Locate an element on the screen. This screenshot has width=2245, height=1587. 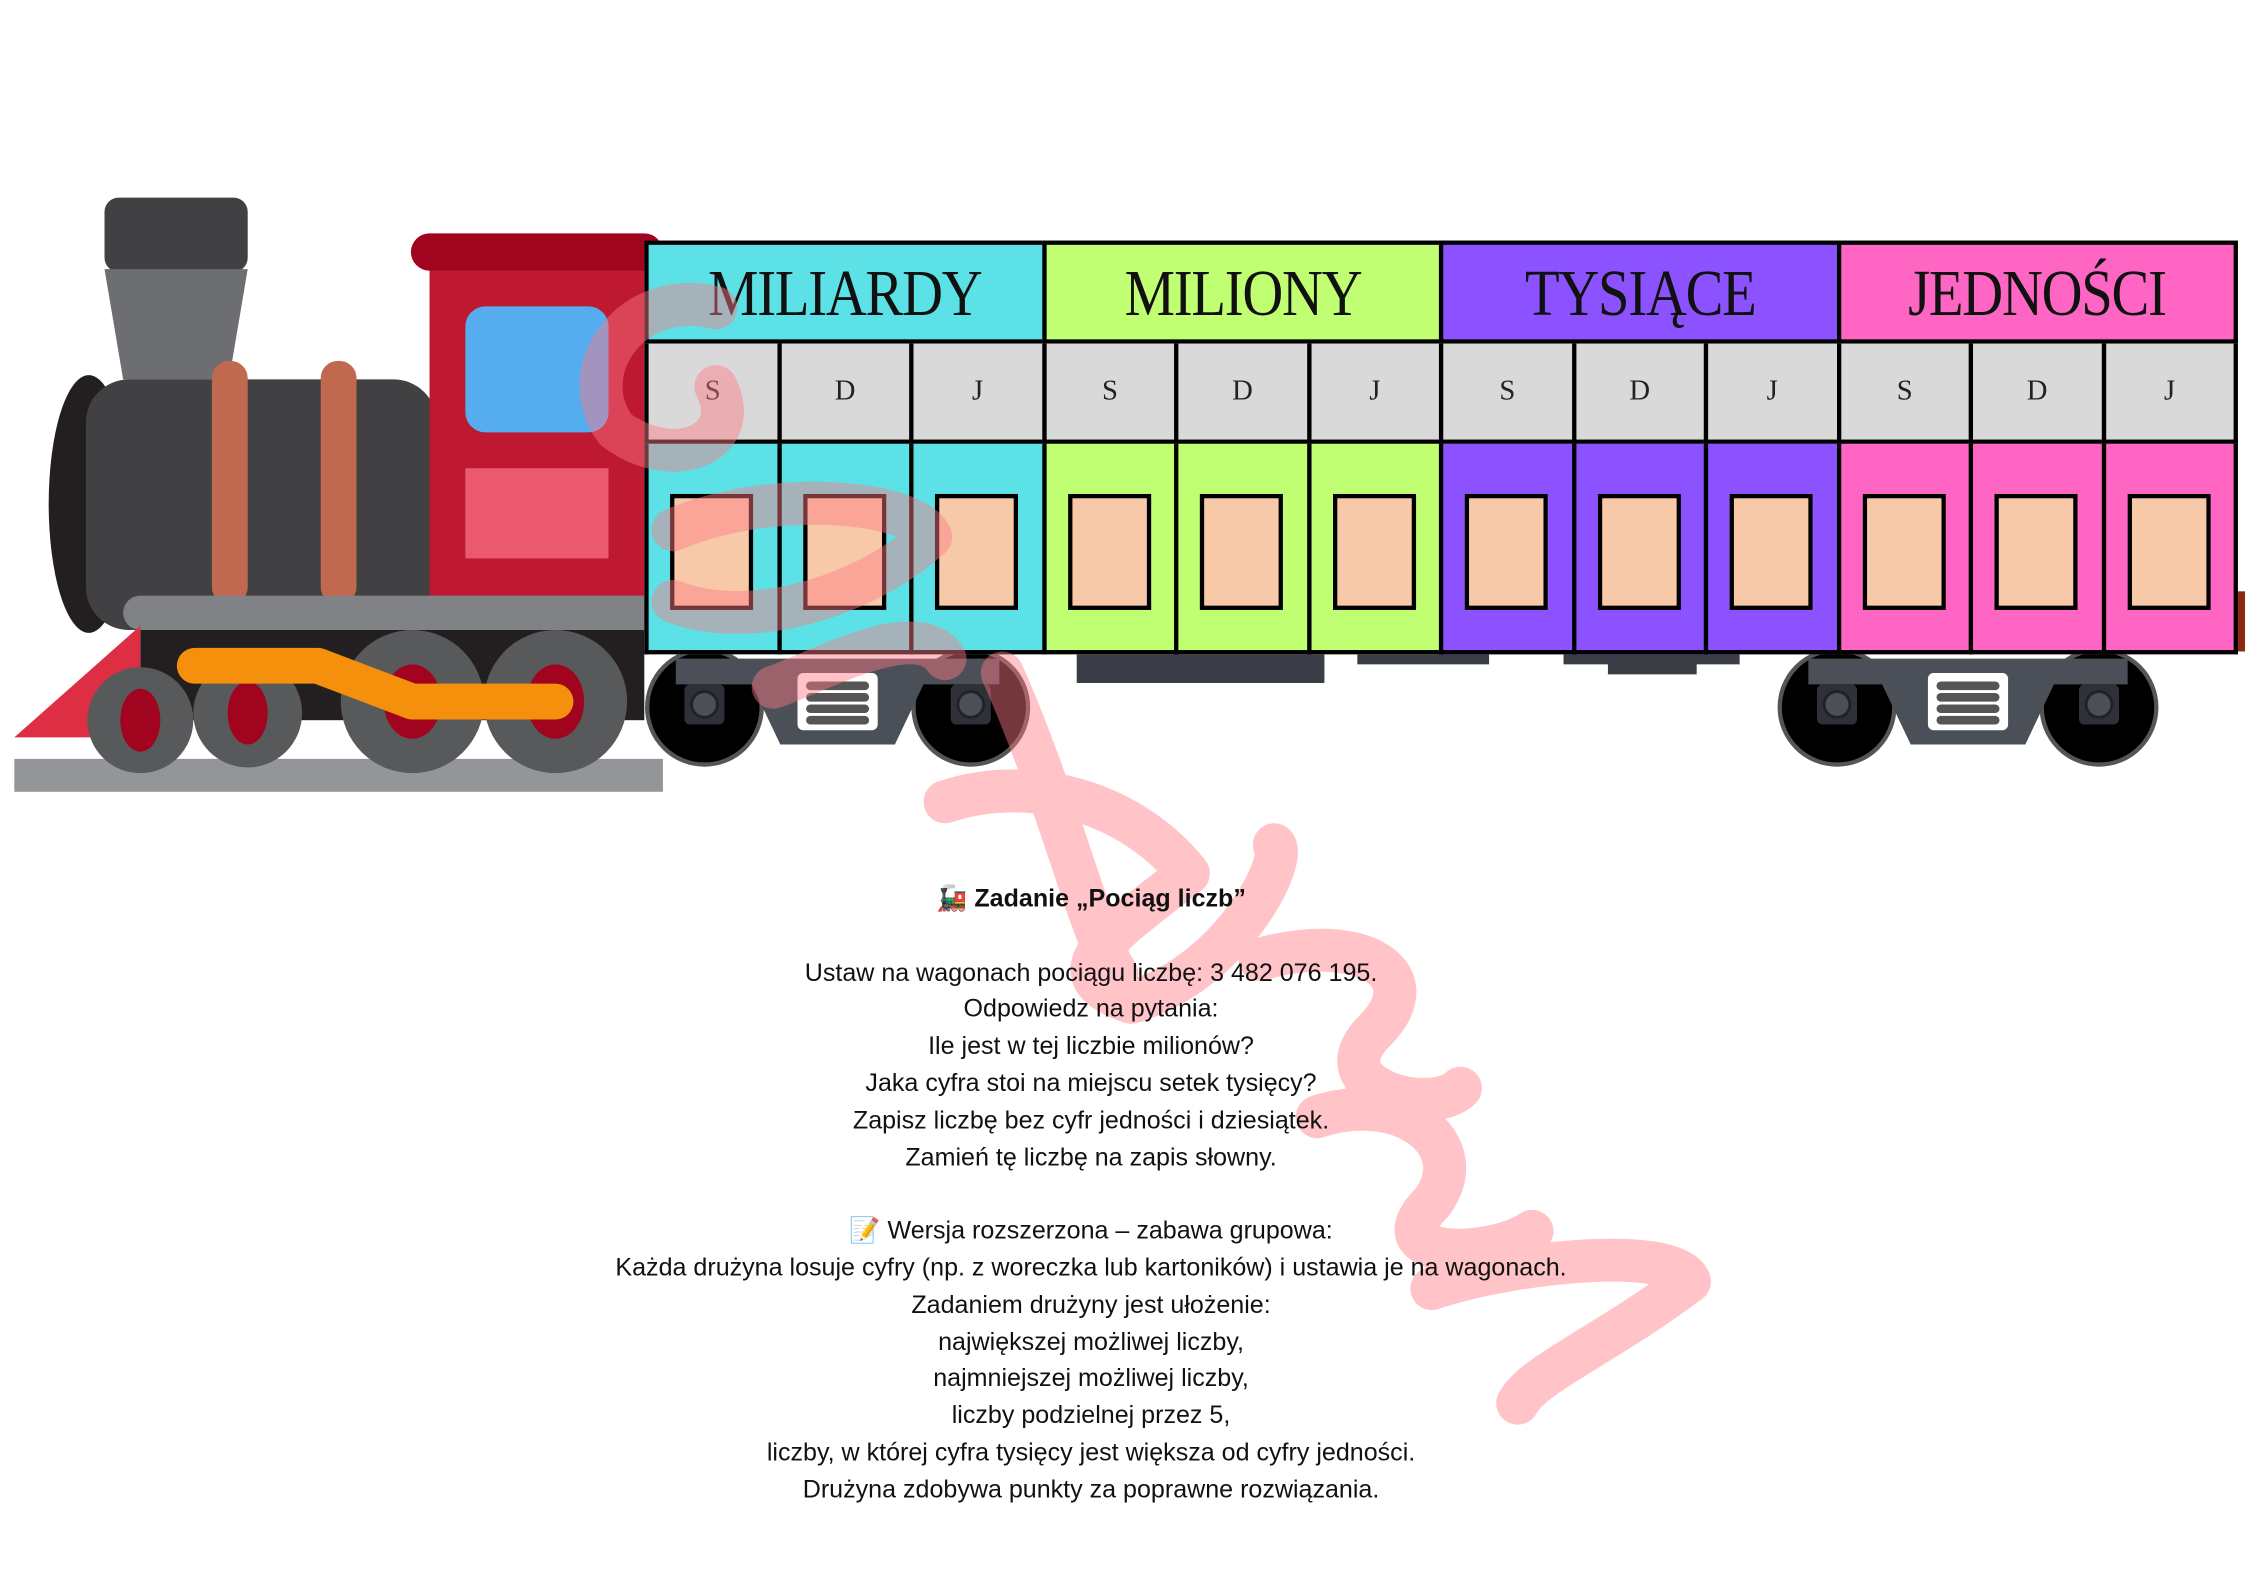
extended-line: liczby podzielnej przez 5, is located at coordinates (1091, 1415).